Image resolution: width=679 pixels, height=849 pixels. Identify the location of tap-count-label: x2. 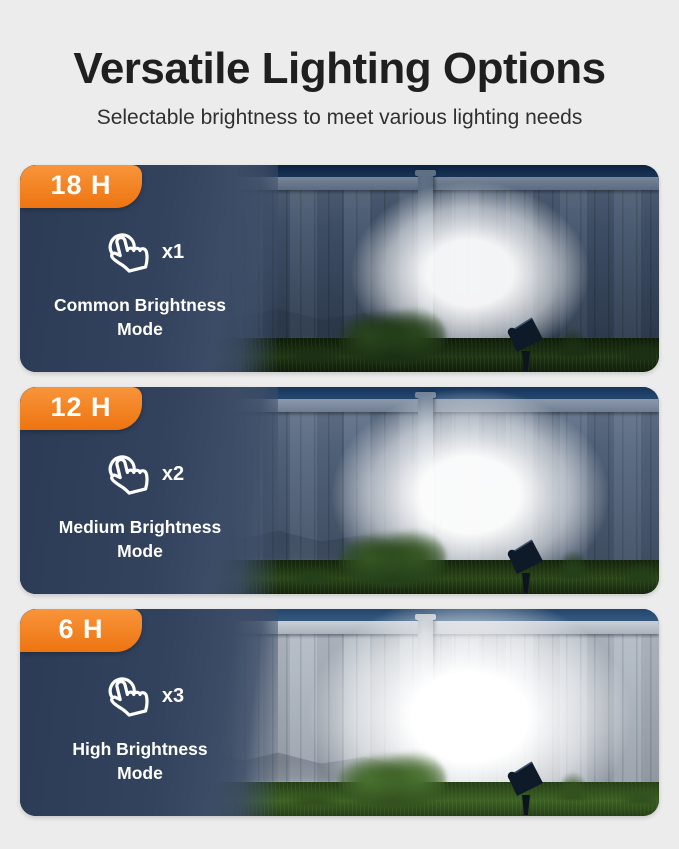
(173, 473).